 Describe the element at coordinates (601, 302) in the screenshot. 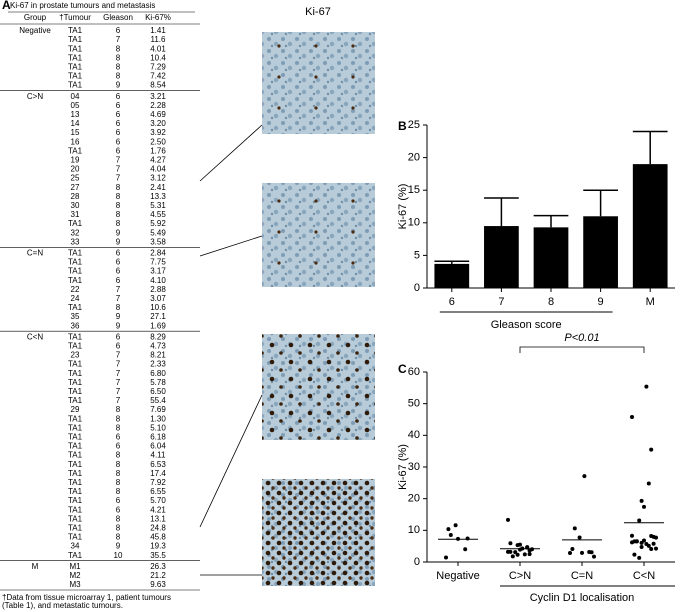

I see `x-tick-label: 9` at that location.